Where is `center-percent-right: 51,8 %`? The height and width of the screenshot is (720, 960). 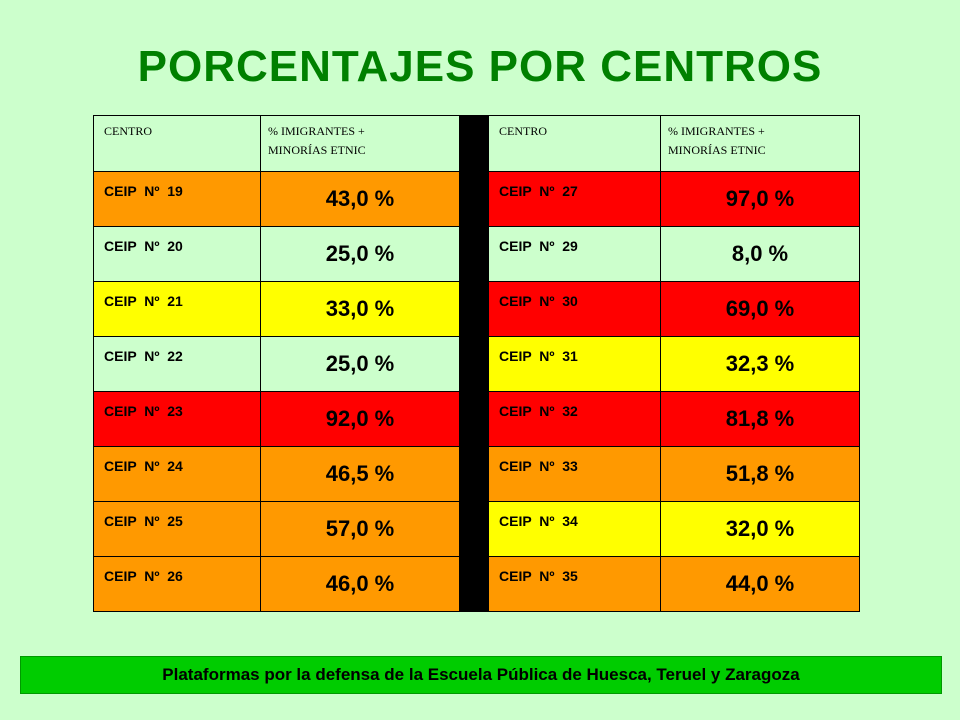
center-percent-right: 51,8 % is located at coordinates (760, 474).